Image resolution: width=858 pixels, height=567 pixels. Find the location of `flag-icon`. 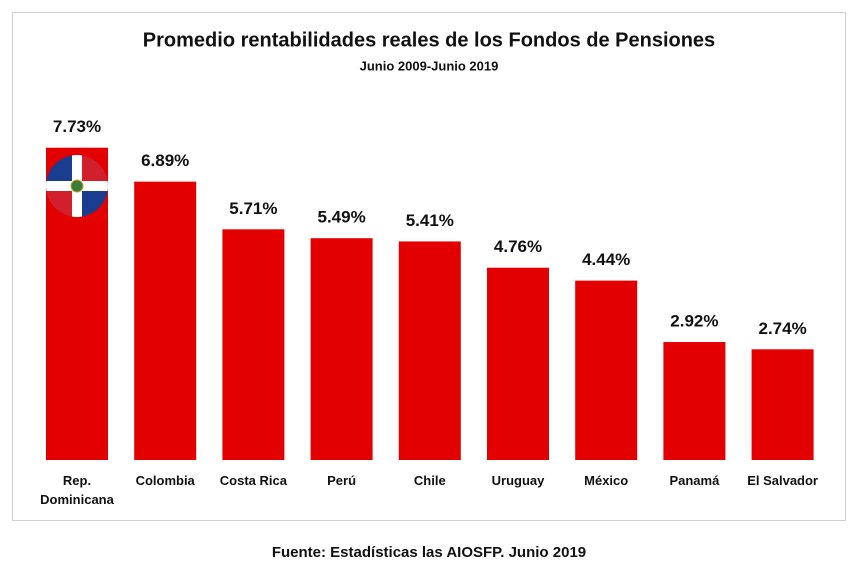

flag-icon is located at coordinates (77, 186).